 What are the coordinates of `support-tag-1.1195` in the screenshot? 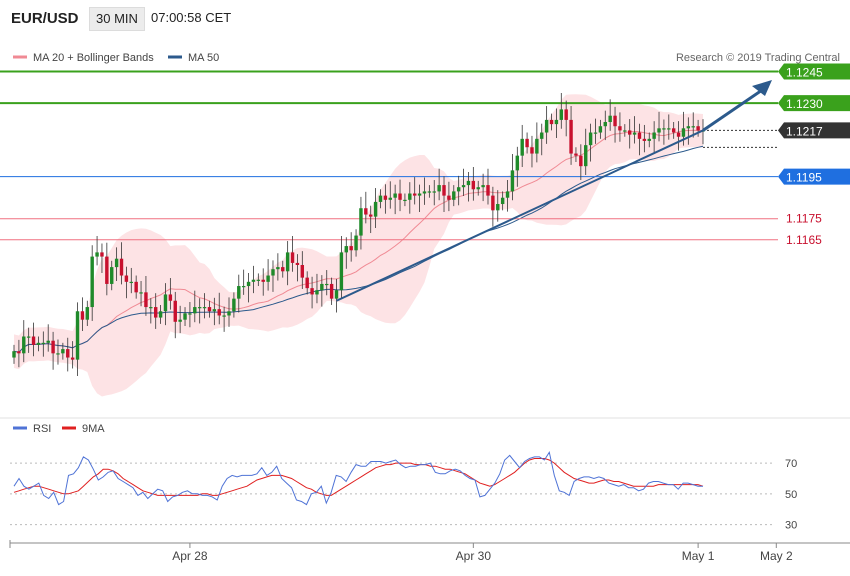 It's located at (814, 176).